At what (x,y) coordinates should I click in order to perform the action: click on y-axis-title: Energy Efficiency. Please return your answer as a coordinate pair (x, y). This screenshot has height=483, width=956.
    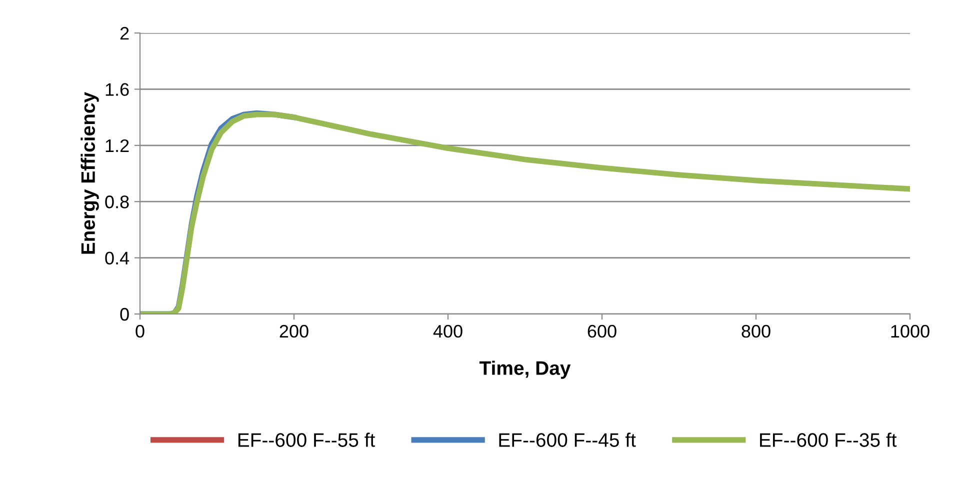
    Looking at the image, I should click on (89, 173).